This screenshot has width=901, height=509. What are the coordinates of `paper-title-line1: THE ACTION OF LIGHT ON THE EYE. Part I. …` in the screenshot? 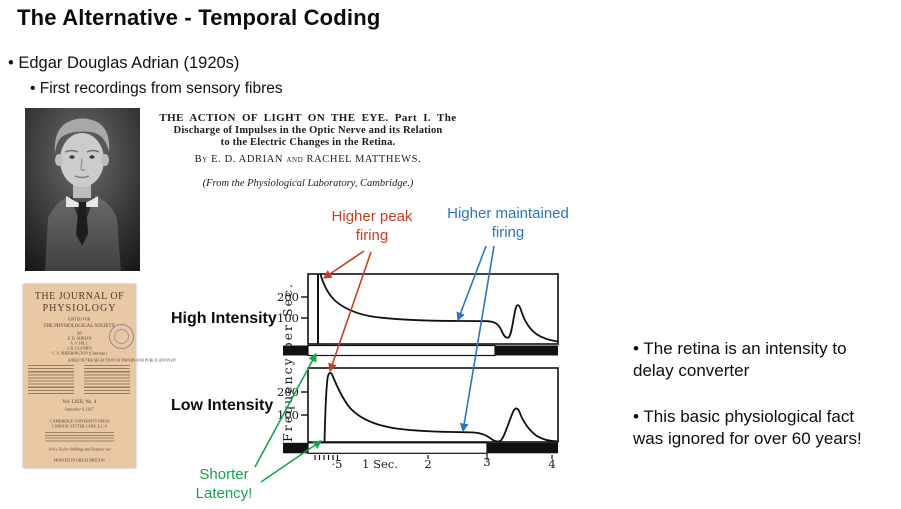 It's located at (308, 118).